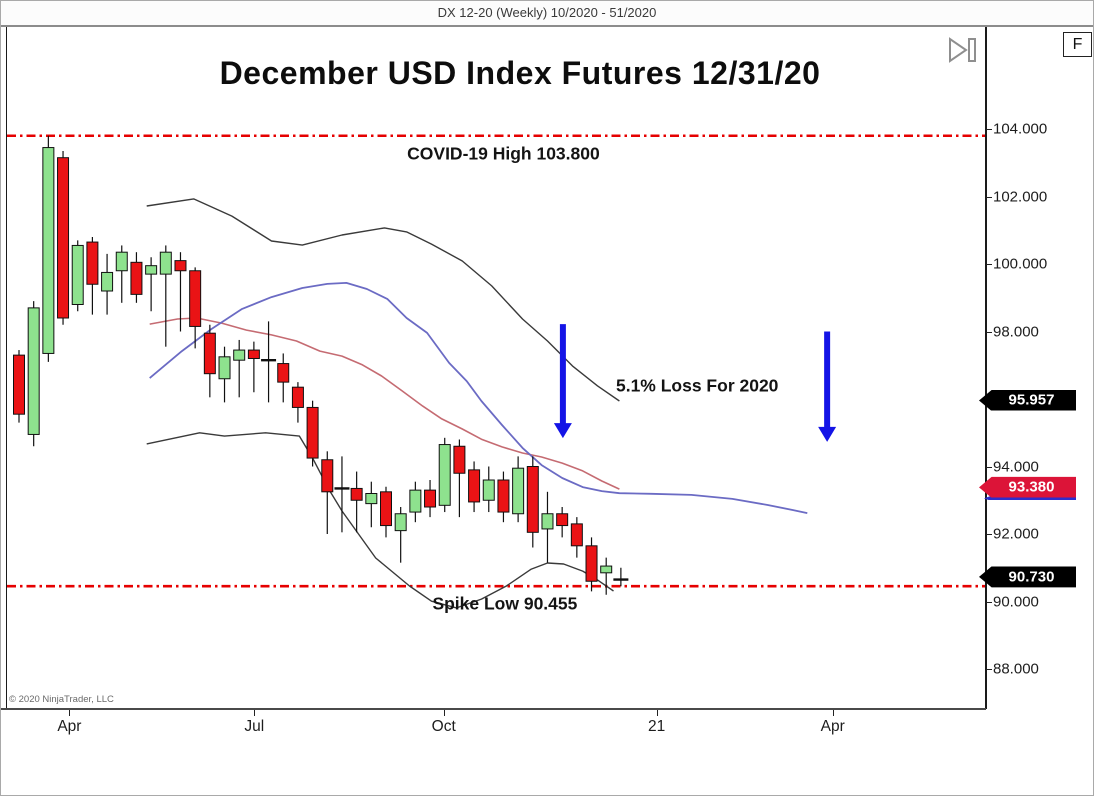 This screenshot has height=796, width=1094. Describe the element at coordinates (1020, 196) in the screenshot. I see `y-axis-label: 102.000` at that location.